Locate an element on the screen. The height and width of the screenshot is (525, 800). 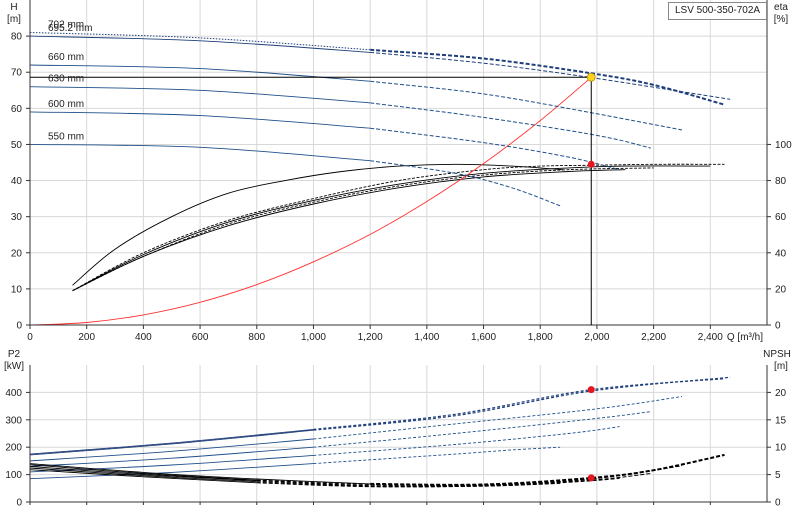
bottom-ytick-right-label-4: 20 is located at coordinates (781, 393).